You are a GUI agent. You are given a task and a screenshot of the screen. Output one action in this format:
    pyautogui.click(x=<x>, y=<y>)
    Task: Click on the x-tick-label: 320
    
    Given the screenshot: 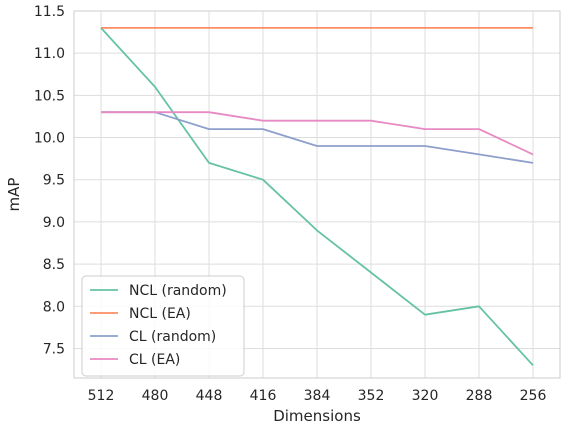 What is the action you would take?
    pyautogui.click(x=425, y=396)
    